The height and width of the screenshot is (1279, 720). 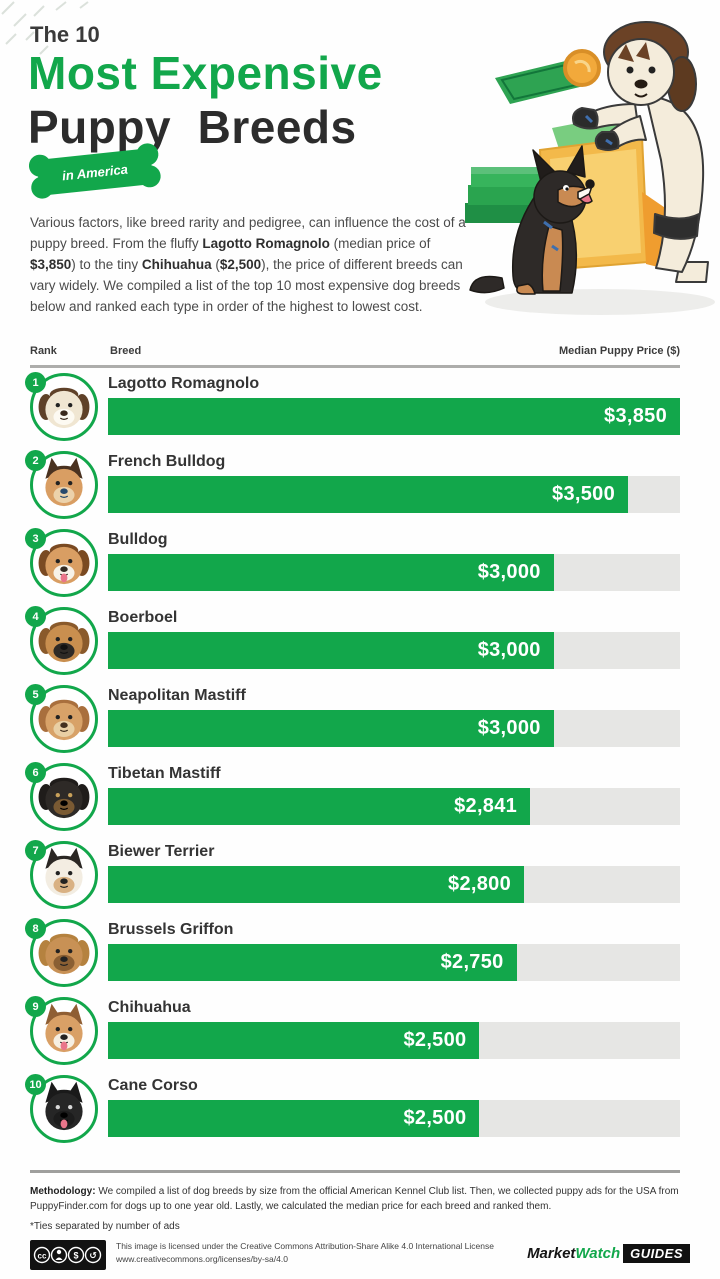 What do you see at coordinates (138, 539) in the screenshot?
I see `breed-name: Bulldog` at bounding box center [138, 539].